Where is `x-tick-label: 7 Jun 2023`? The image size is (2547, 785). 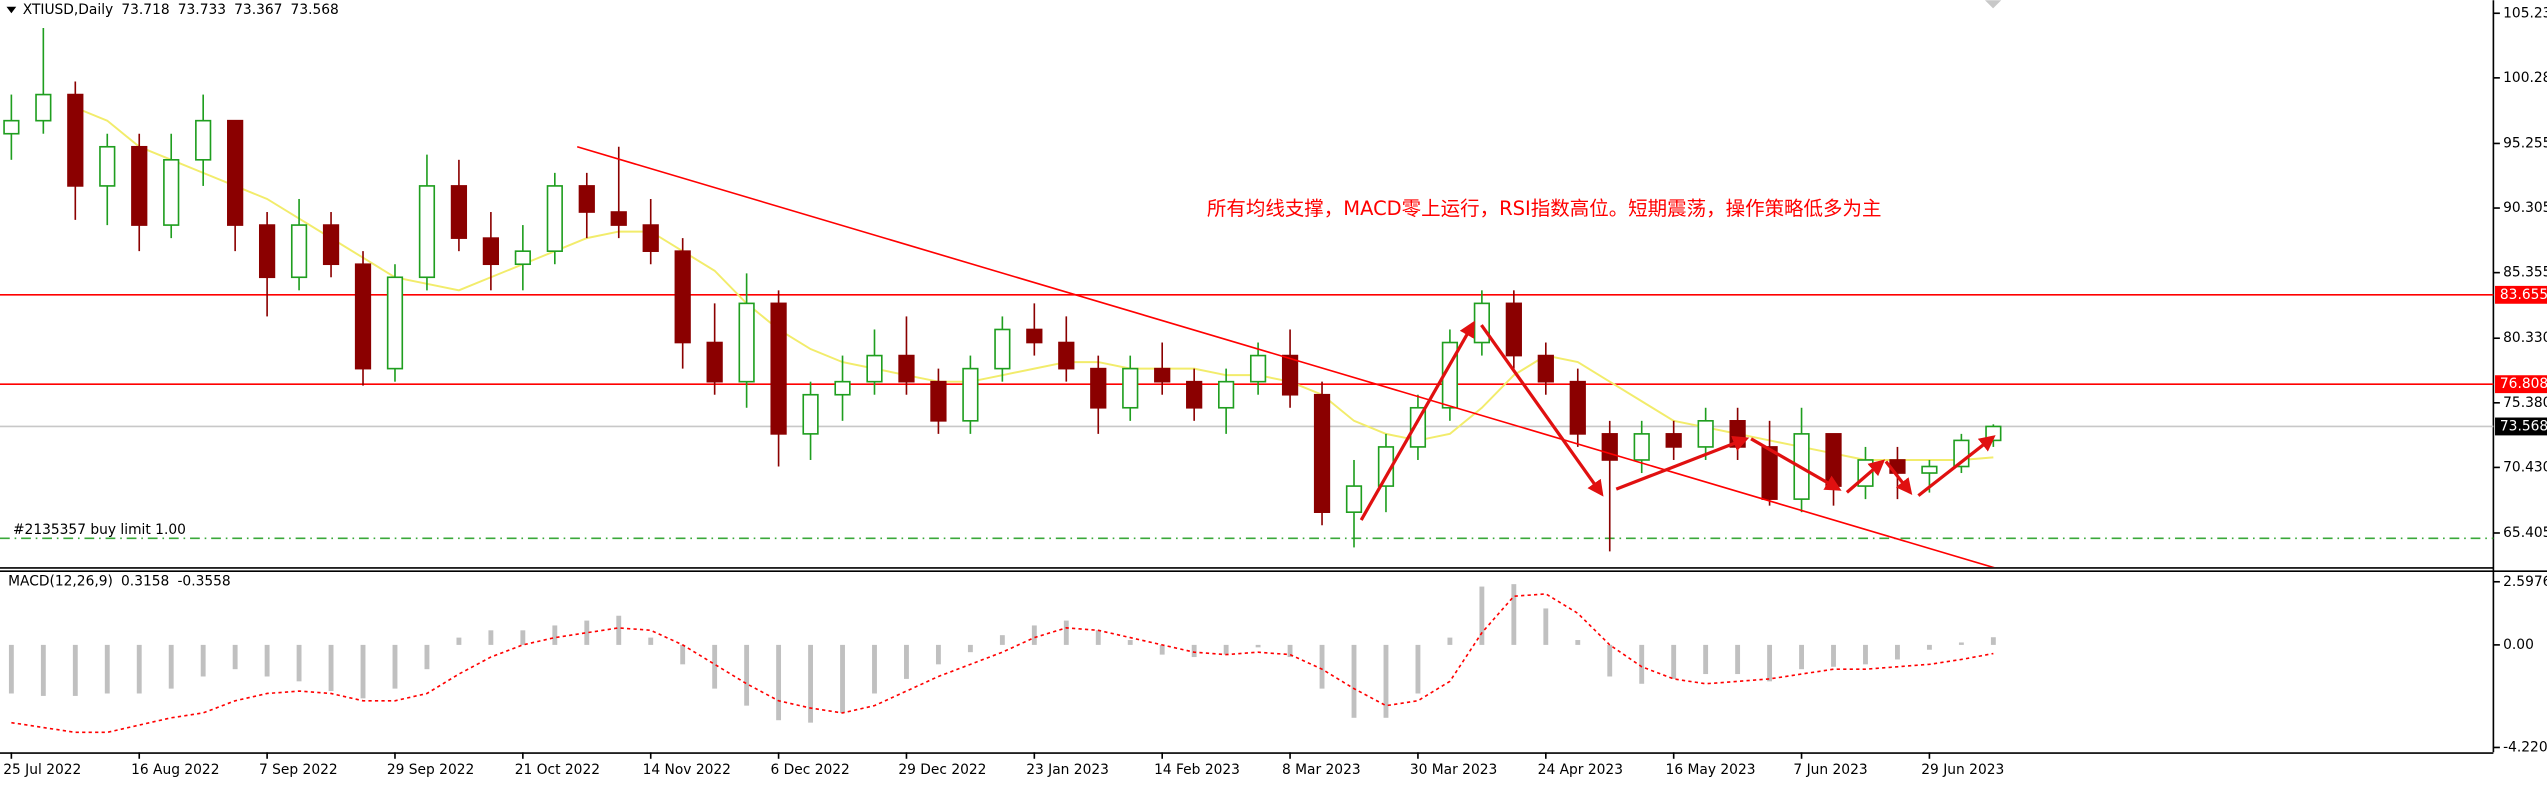 x-tick-label: 7 Jun 2023 is located at coordinates (1830, 770).